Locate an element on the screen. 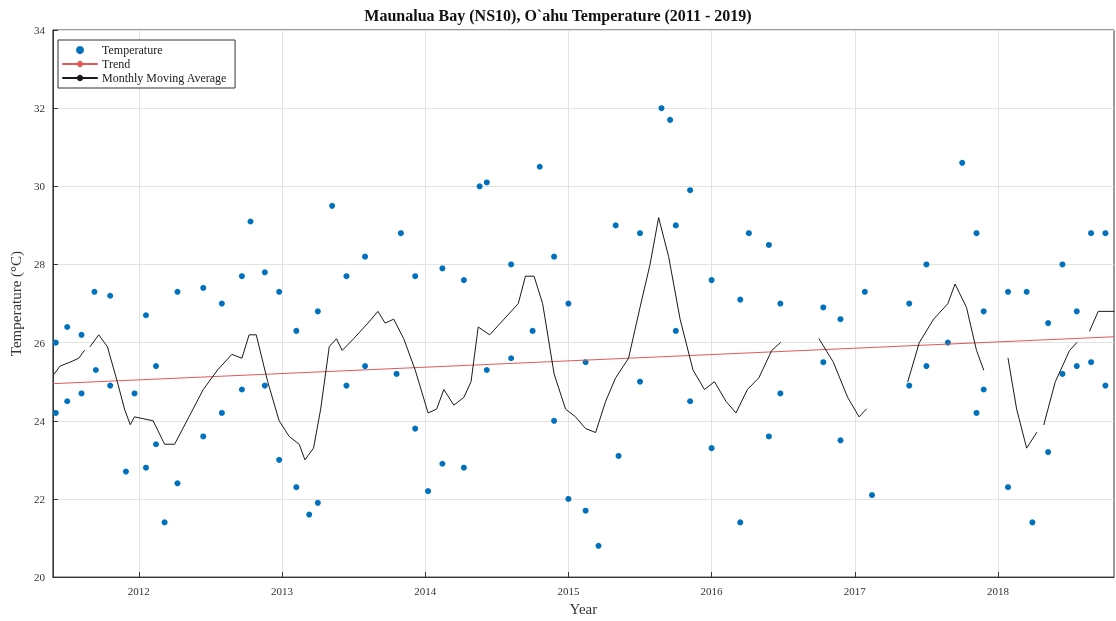 The width and height of the screenshot is (1116, 621). x-tick-label: 2012 is located at coordinates (138, 590).